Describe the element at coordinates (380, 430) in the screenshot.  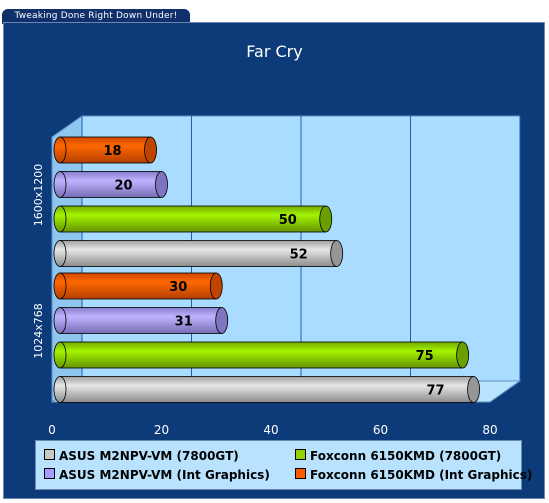
I see `x-tick-label: 60` at that location.